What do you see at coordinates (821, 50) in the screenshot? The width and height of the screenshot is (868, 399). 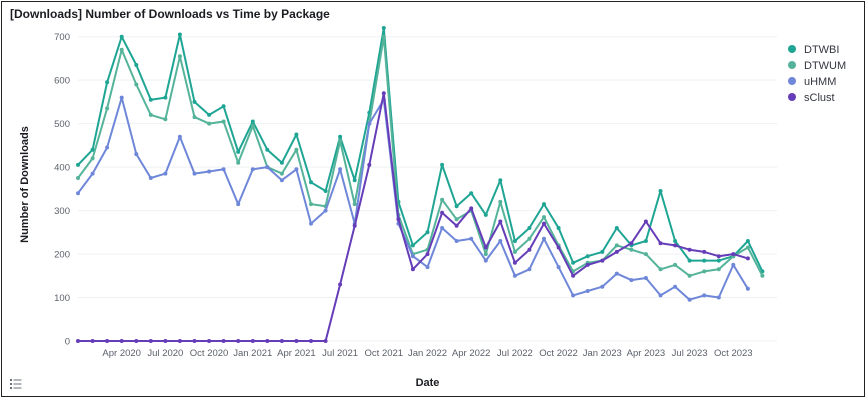 I see `legend-label: DTWBI` at bounding box center [821, 50].